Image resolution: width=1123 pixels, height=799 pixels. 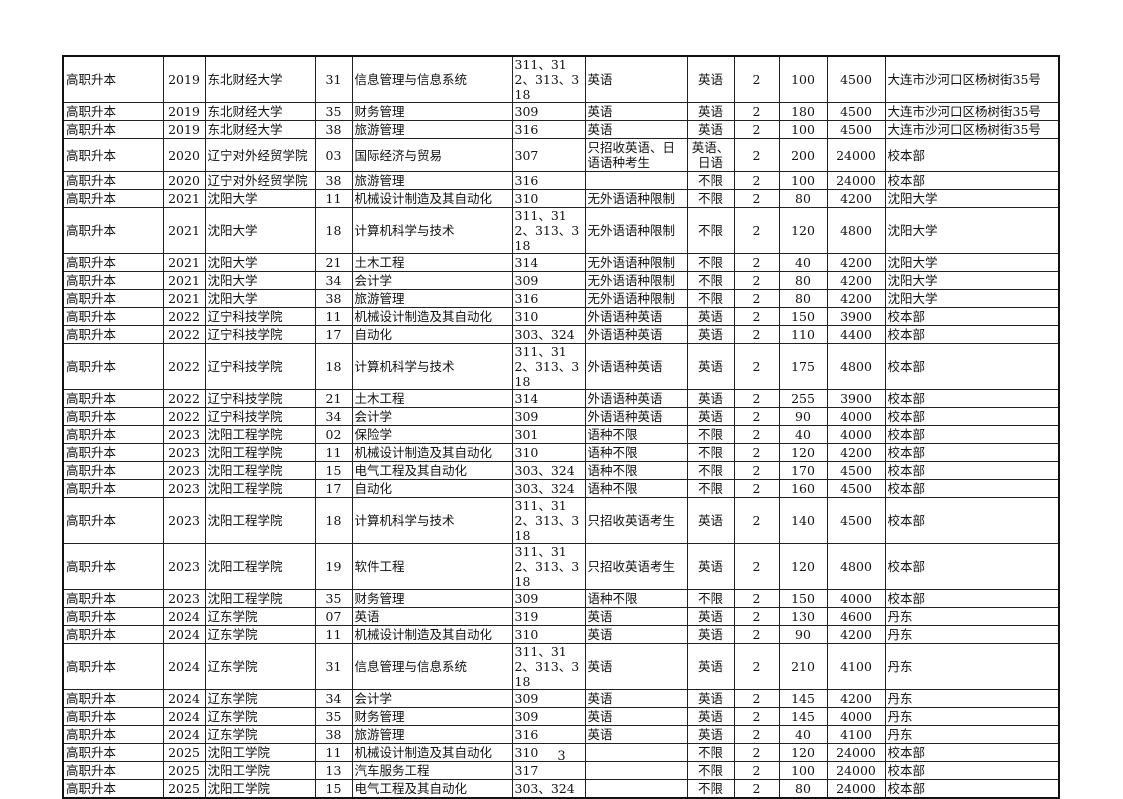 What do you see at coordinates (260, 598) in the screenshot?
I see `cell-school-name: 沈阳工程学院` at bounding box center [260, 598].